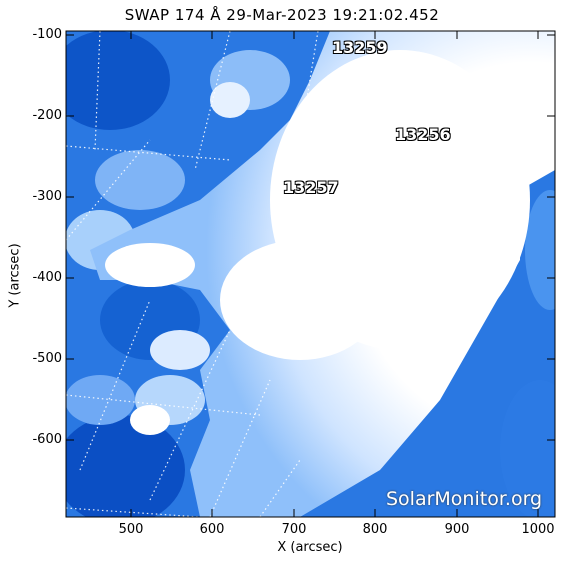  Describe the element at coordinates (212, 529) in the screenshot. I see `x-tick-label: 600` at that location.